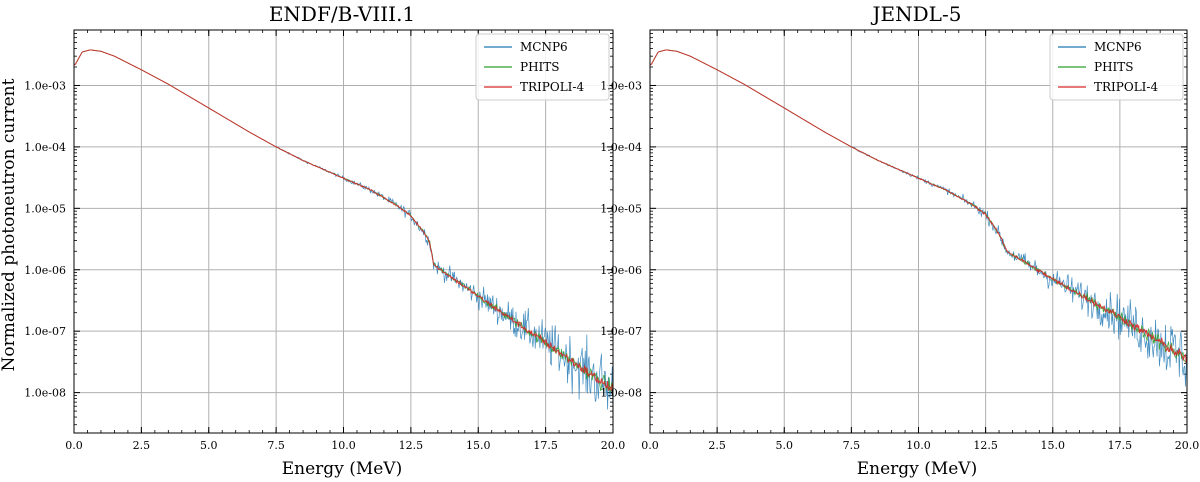  I want to click on figure-ylabel: Normalized photoneutron current, so click(9, 224).